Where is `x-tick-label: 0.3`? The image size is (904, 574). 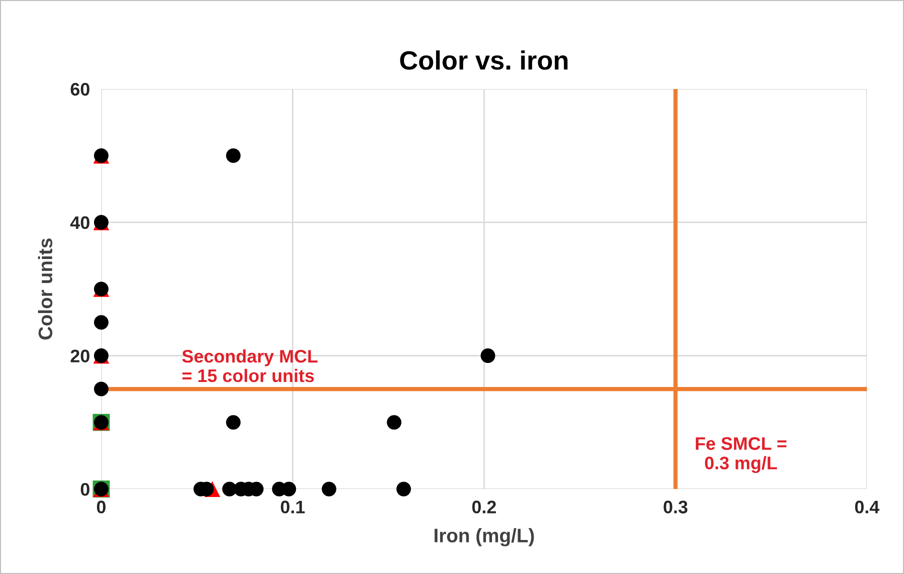 x-tick-label: 0.3 is located at coordinates (676, 507).